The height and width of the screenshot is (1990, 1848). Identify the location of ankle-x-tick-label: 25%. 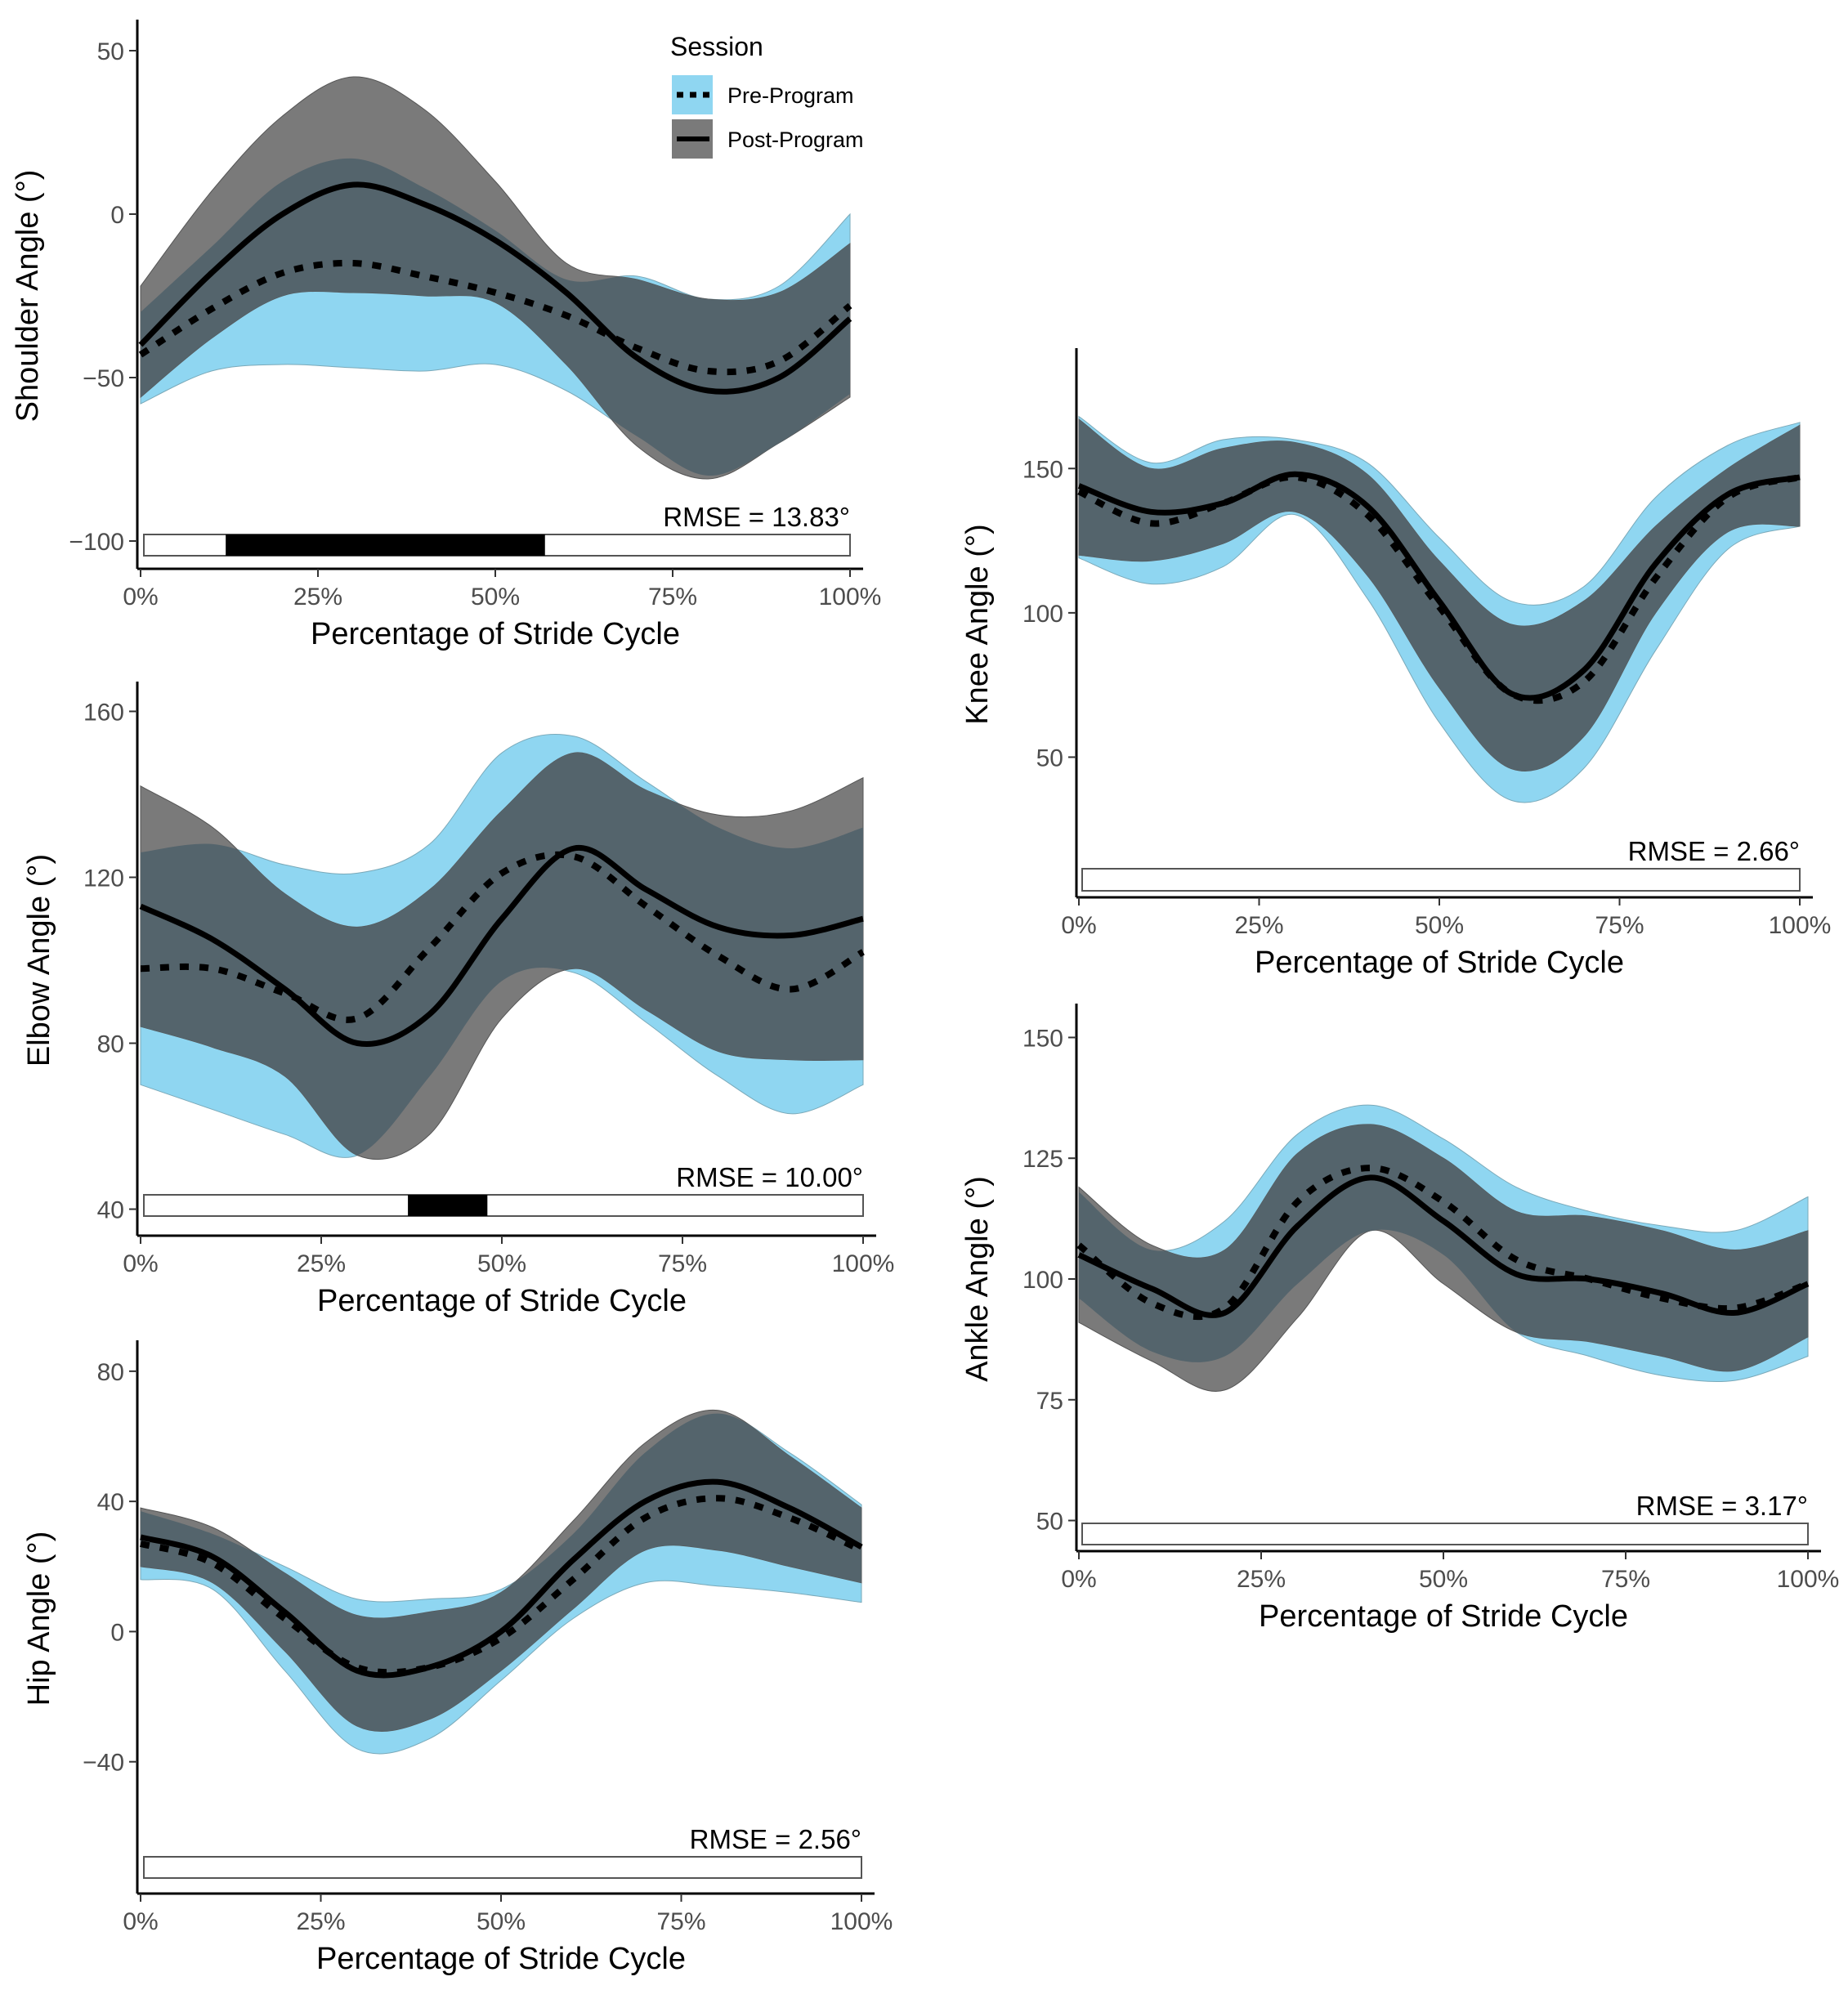
(1261, 1579).